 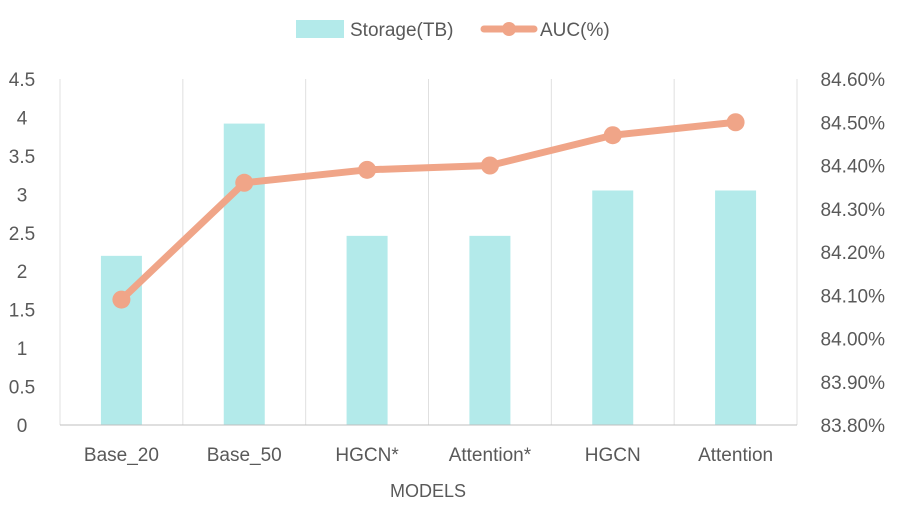 What do you see at coordinates (853, 383) in the screenshot?
I see `right-tick-label: 83.90%` at bounding box center [853, 383].